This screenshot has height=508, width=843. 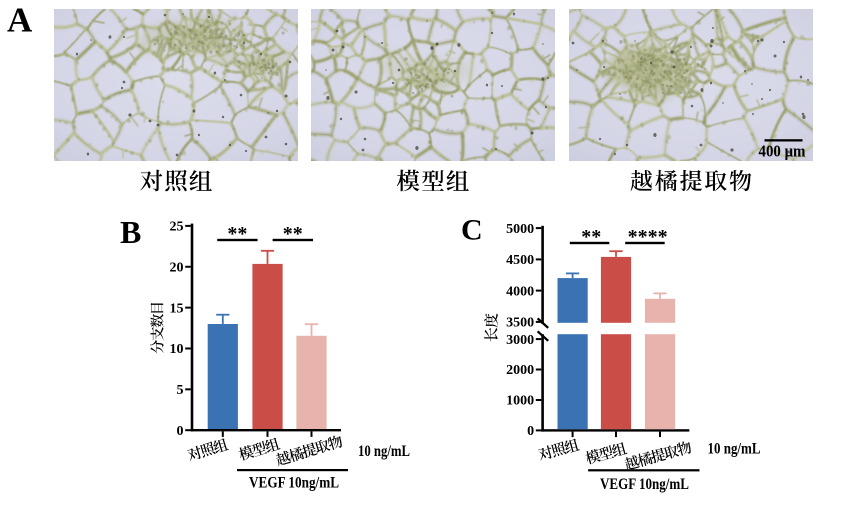 I want to click on svg-text: 25, so click(x=177, y=227).